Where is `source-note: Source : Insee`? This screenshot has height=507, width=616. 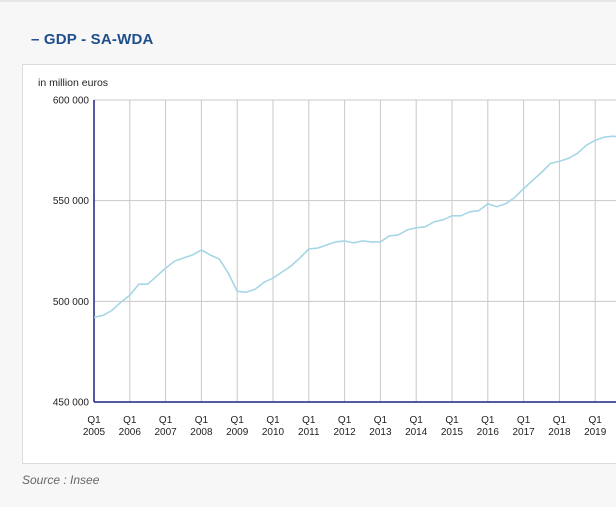 source-note: Source : Insee is located at coordinates (61, 480).